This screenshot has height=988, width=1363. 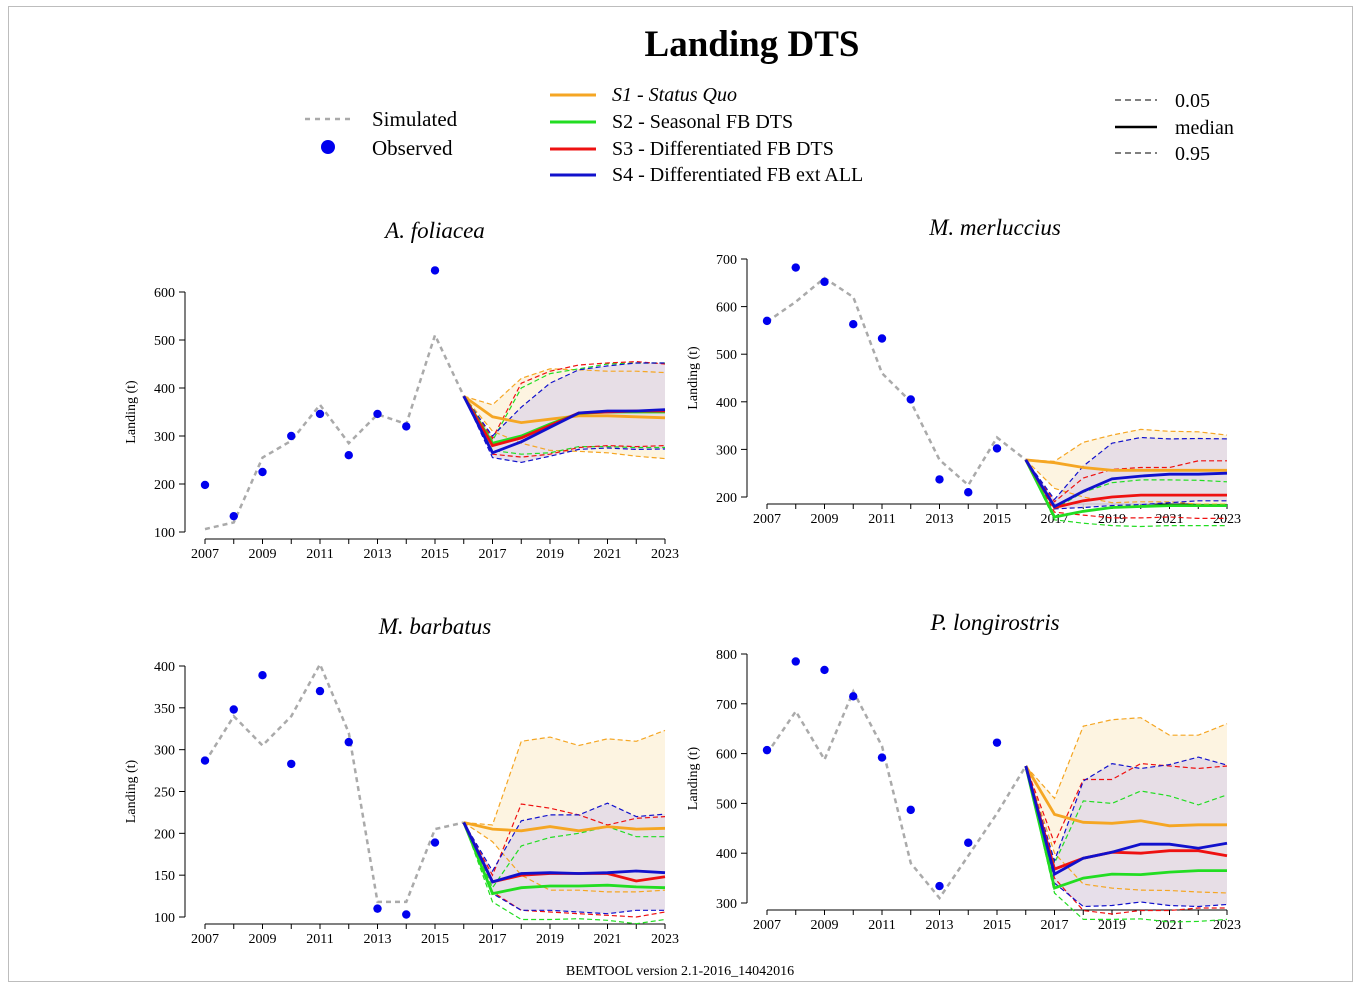 I want to click on y-tick-label: 700, so click(x=726, y=705).